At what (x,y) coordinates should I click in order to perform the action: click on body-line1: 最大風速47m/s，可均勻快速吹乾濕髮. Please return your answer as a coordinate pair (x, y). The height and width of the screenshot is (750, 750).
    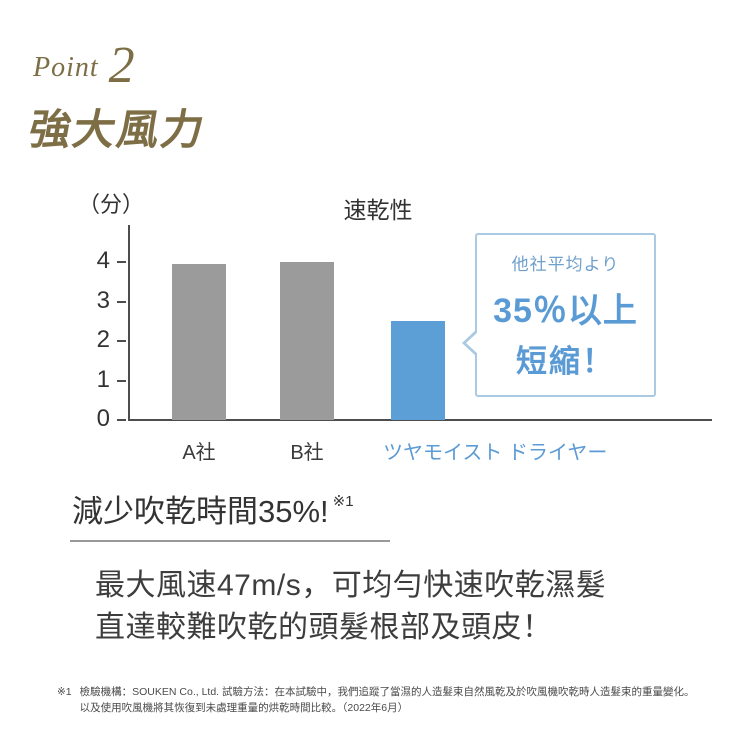
    Looking at the image, I should click on (351, 585).